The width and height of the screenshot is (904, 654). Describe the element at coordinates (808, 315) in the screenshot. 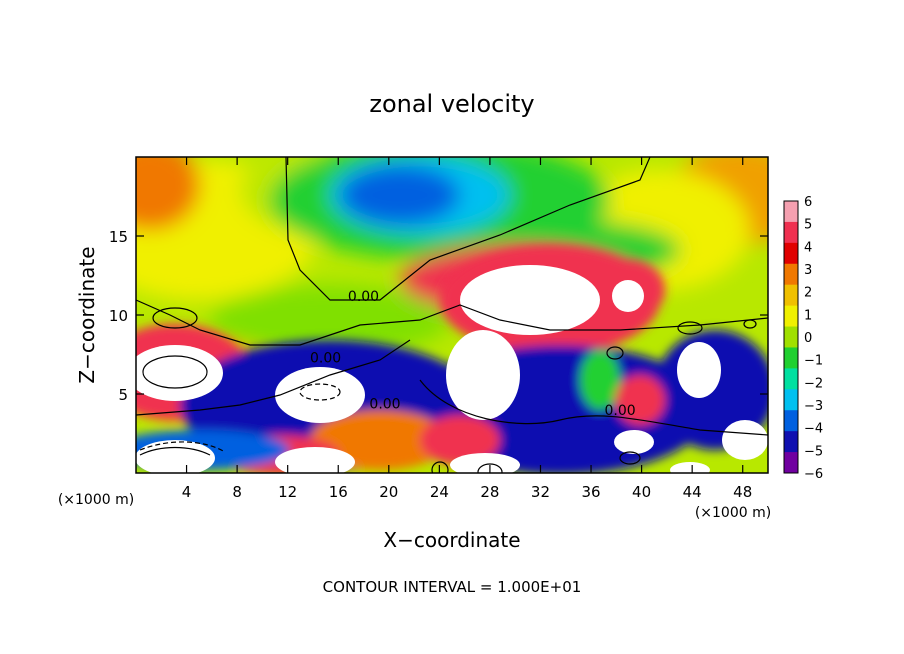

I see `colorbar-tick-label: 1` at that location.